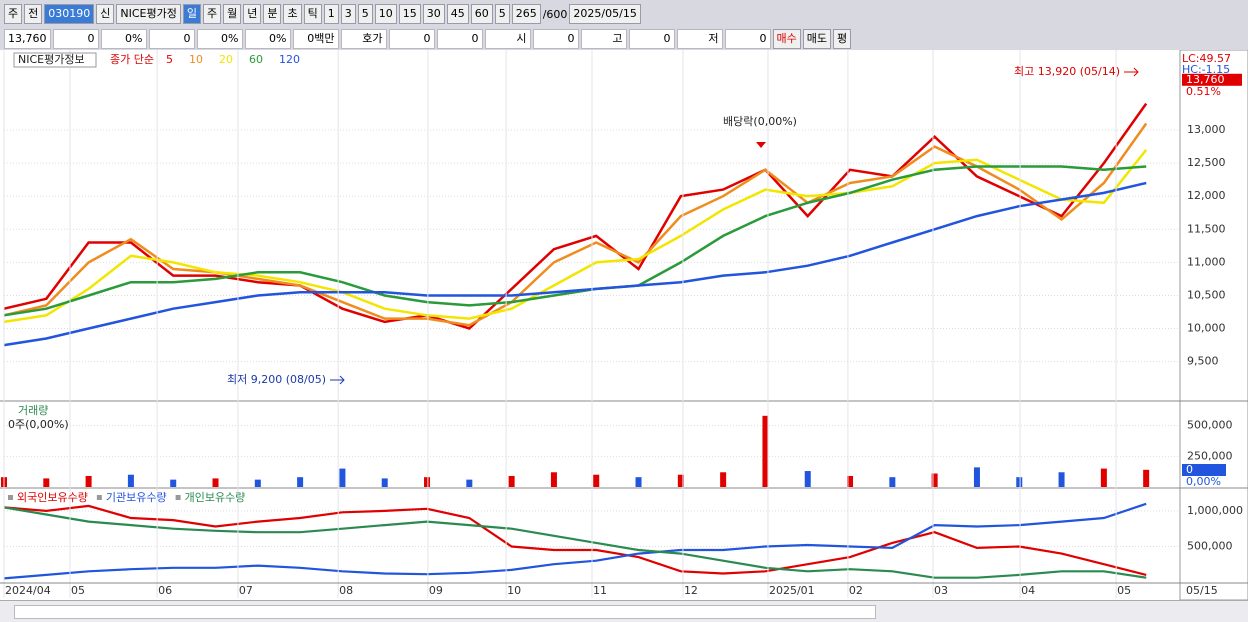 The height and width of the screenshot is (622, 1248). What do you see at coordinates (457, 14) in the screenshot?
I see `interval-button: 45` at bounding box center [457, 14].